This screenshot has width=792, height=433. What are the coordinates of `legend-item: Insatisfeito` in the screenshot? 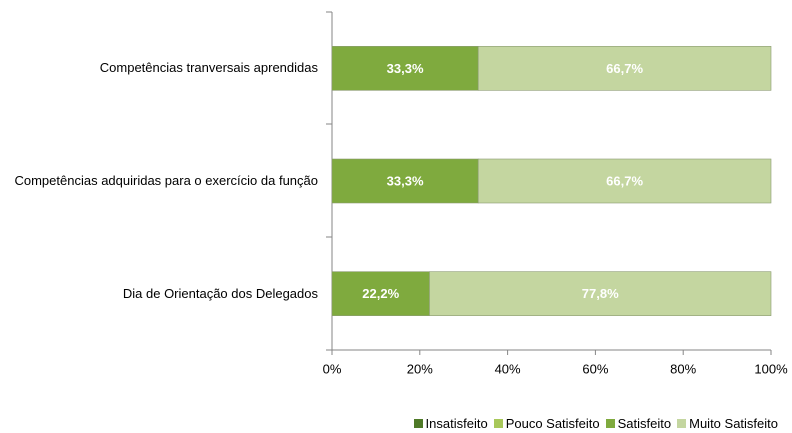 It's located at (450, 423).